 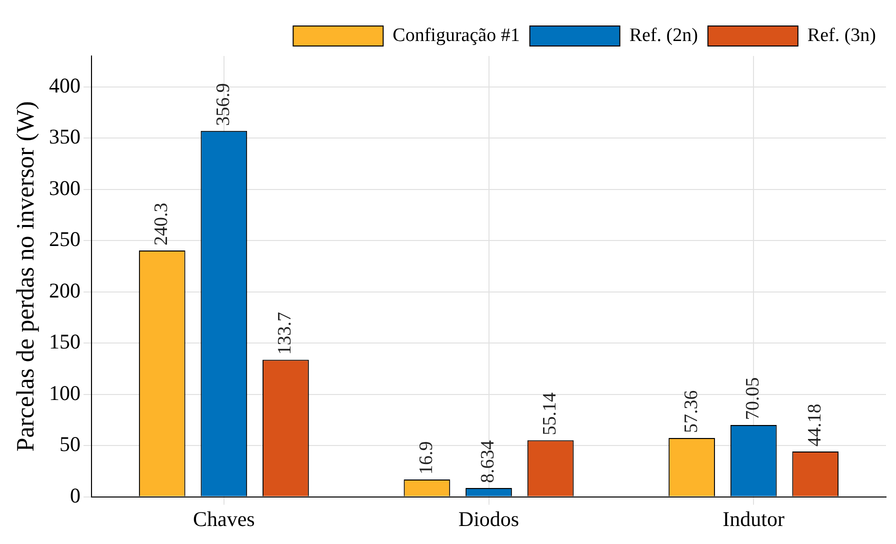 I want to click on y-tick-label: 300, so click(x=64, y=188).